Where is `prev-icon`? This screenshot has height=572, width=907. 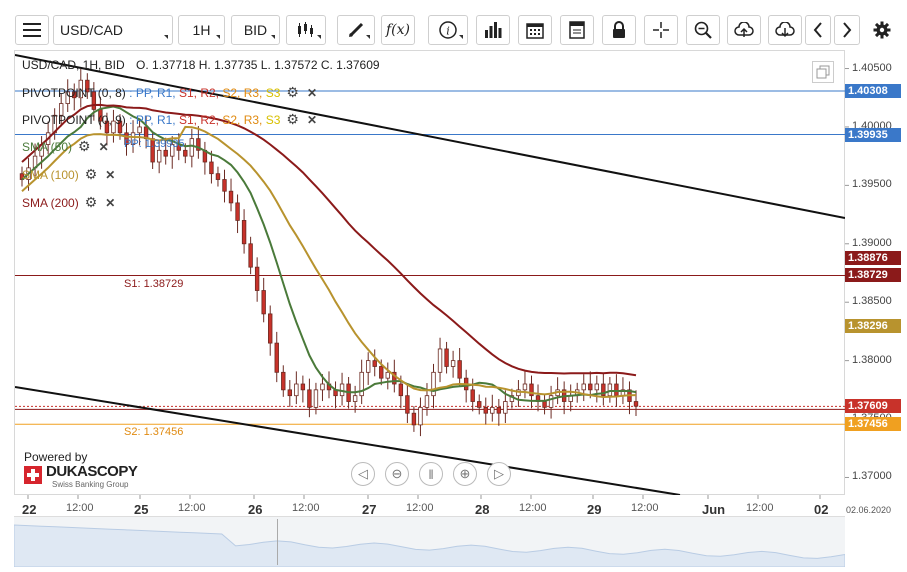 prev-icon is located at coordinates (817, 30).